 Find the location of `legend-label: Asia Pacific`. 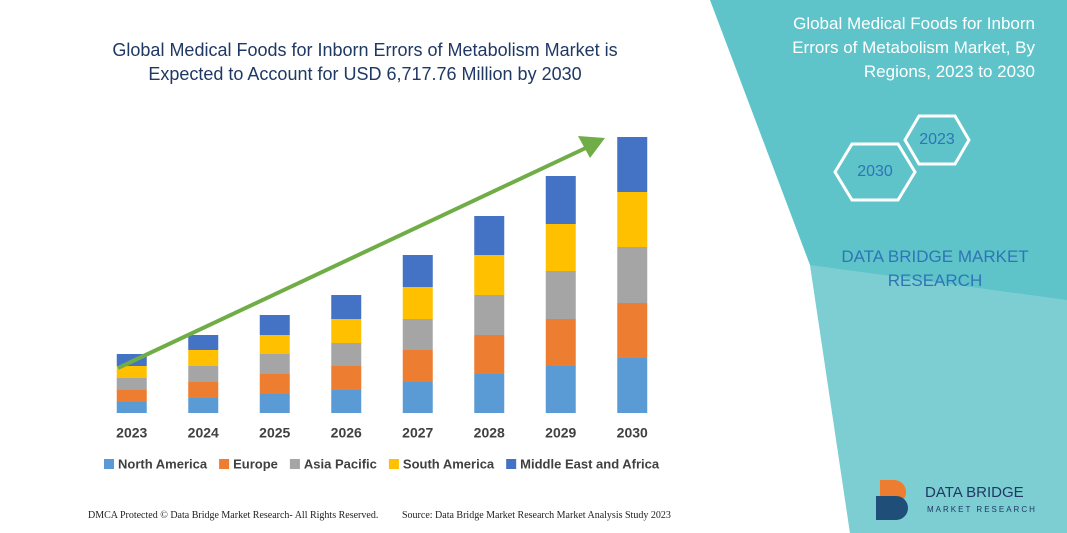

legend-label: Asia Pacific is located at coordinates (340, 463).